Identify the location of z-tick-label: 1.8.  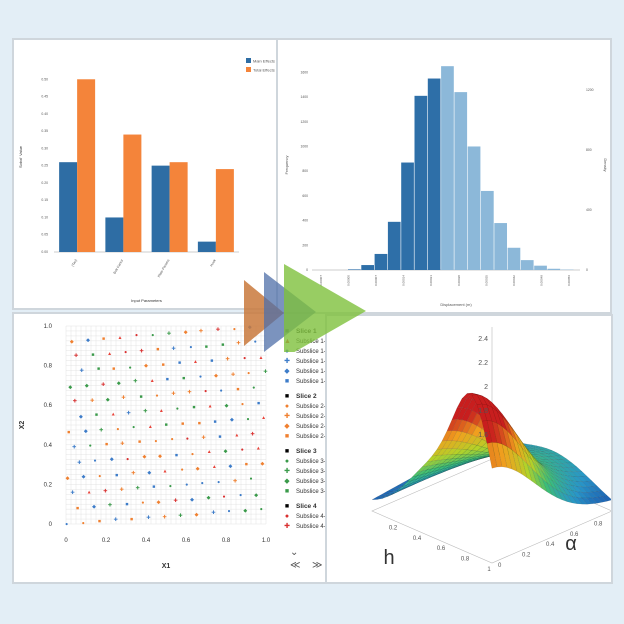
(483, 411).